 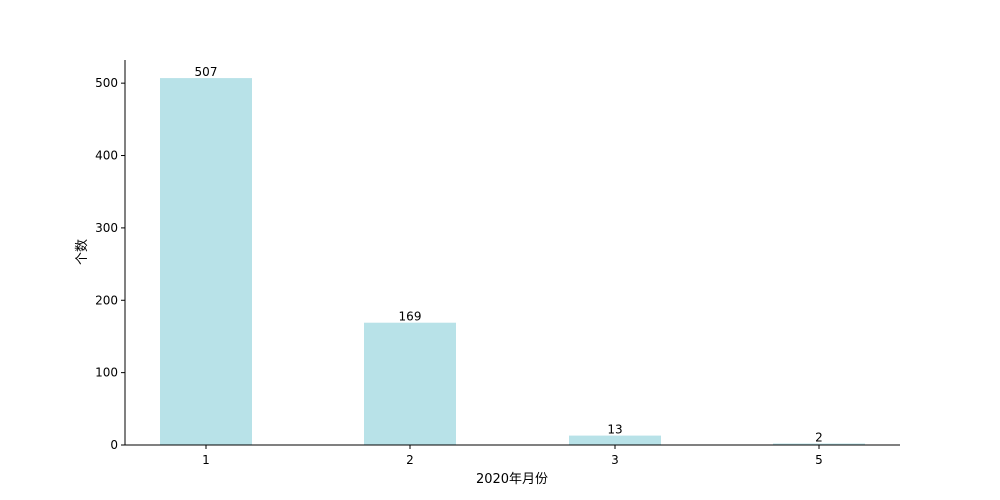 I want to click on value-label-1: 507, so click(x=206, y=72).